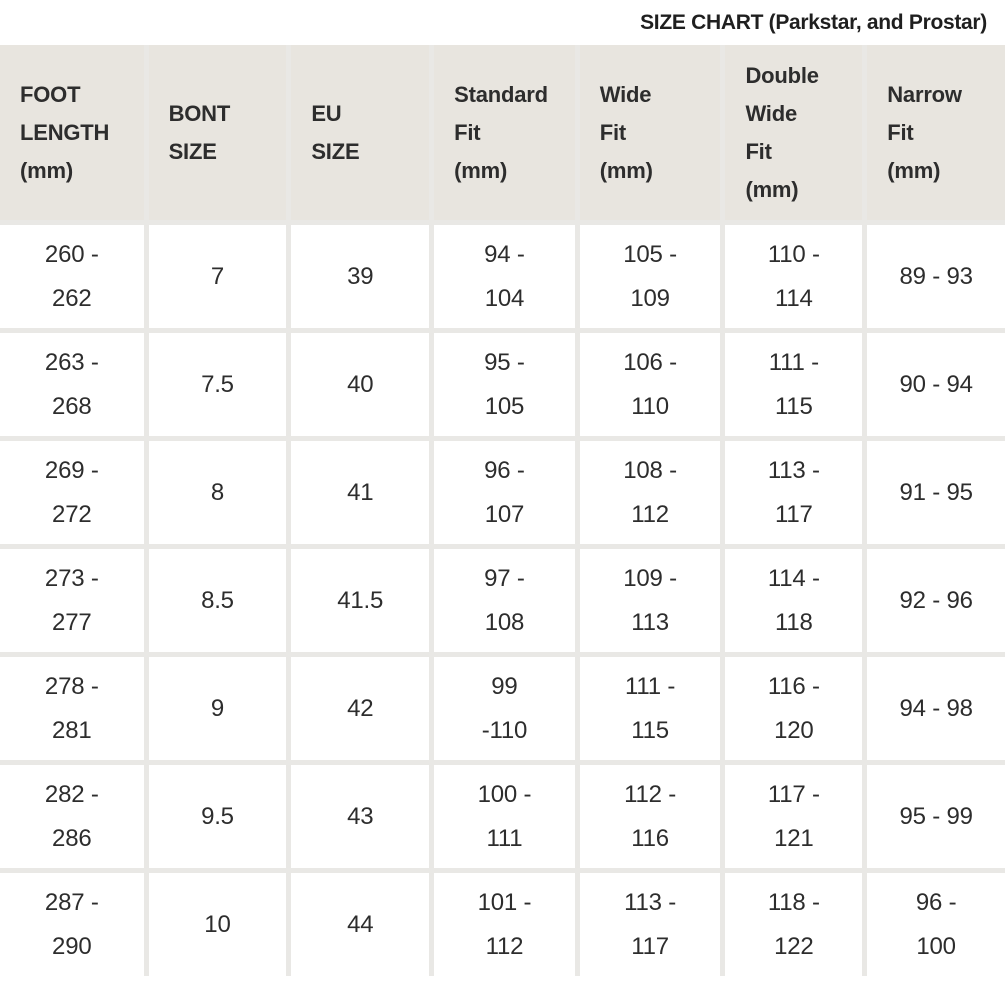  I want to click on table-cell: 116 - 120, so click(794, 708).